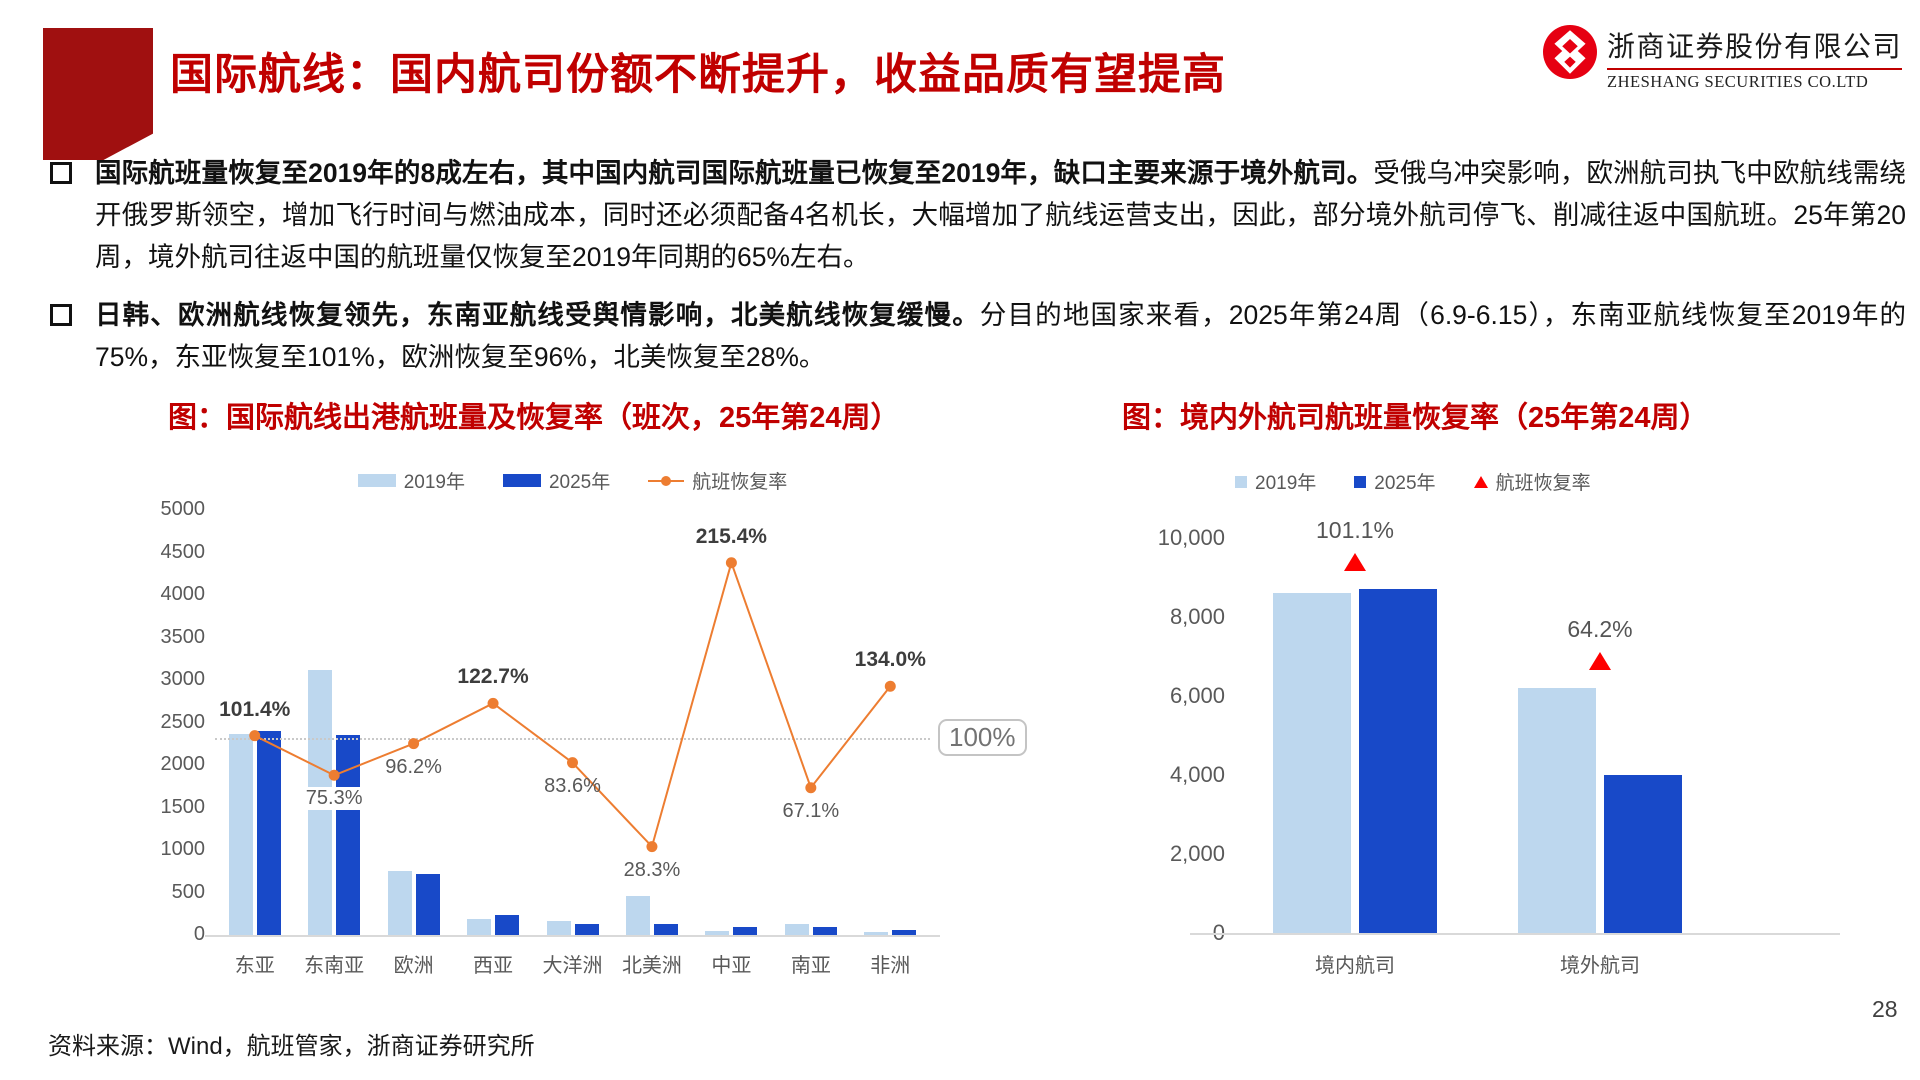  What do you see at coordinates (1197, 616) in the screenshot?
I see `y-tick-label: 8,000` at bounding box center [1197, 616].